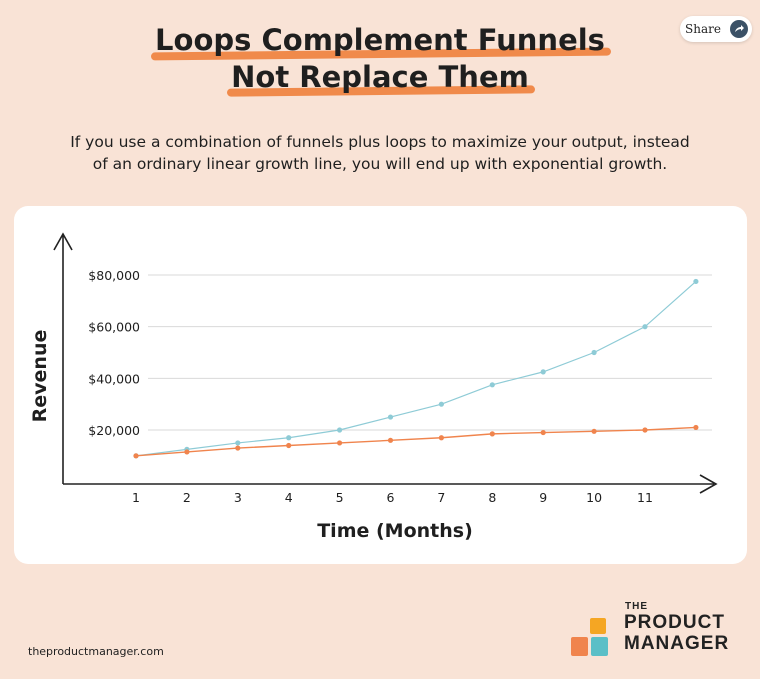 The width and height of the screenshot is (760, 679). What do you see at coordinates (114, 327) in the screenshot?
I see `y-tick-label: $60,000` at bounding box center [114, 327].